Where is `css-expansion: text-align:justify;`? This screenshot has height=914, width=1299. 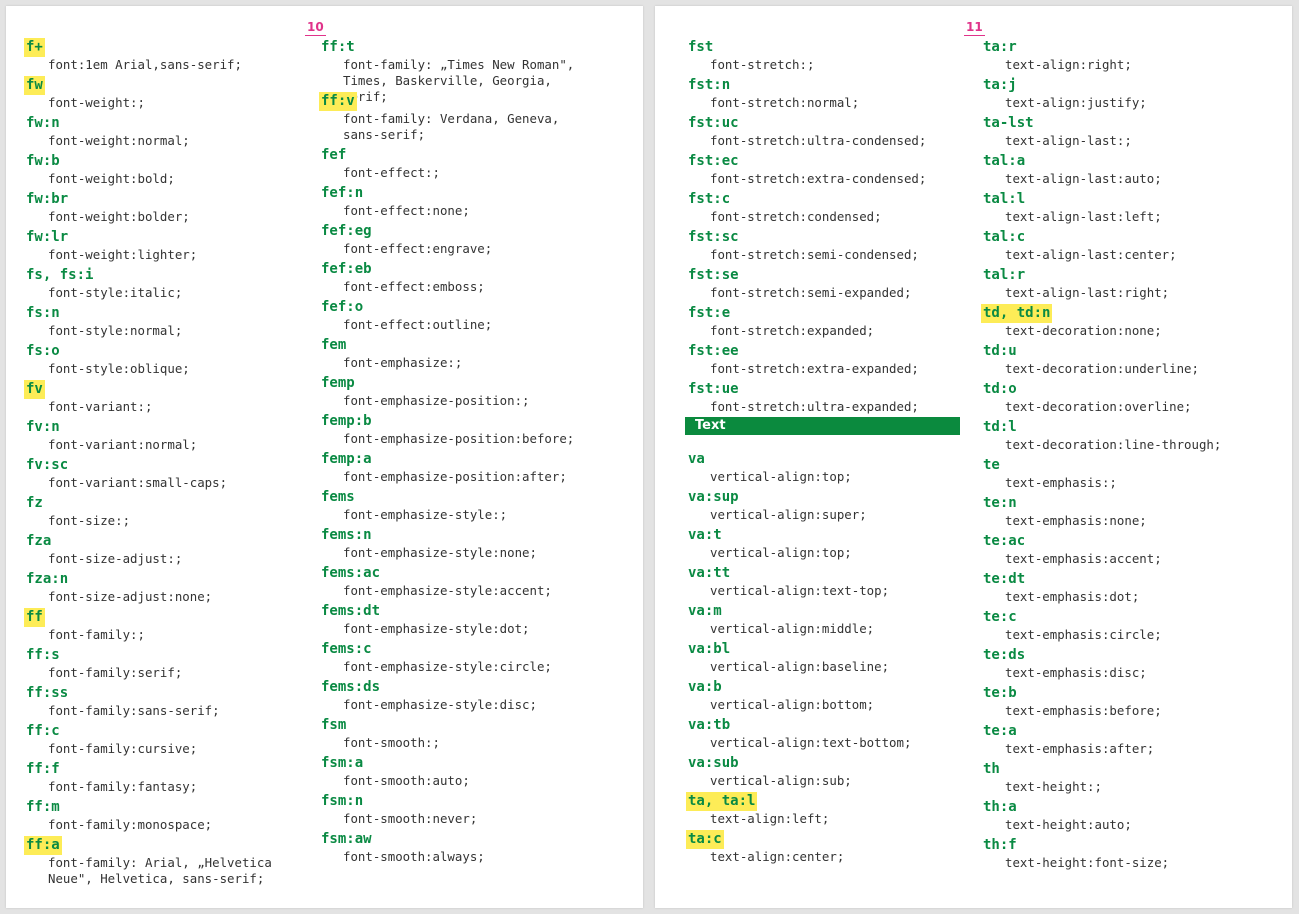 css-expansion: text-align:justify; is located at coordinates (1076, 102).